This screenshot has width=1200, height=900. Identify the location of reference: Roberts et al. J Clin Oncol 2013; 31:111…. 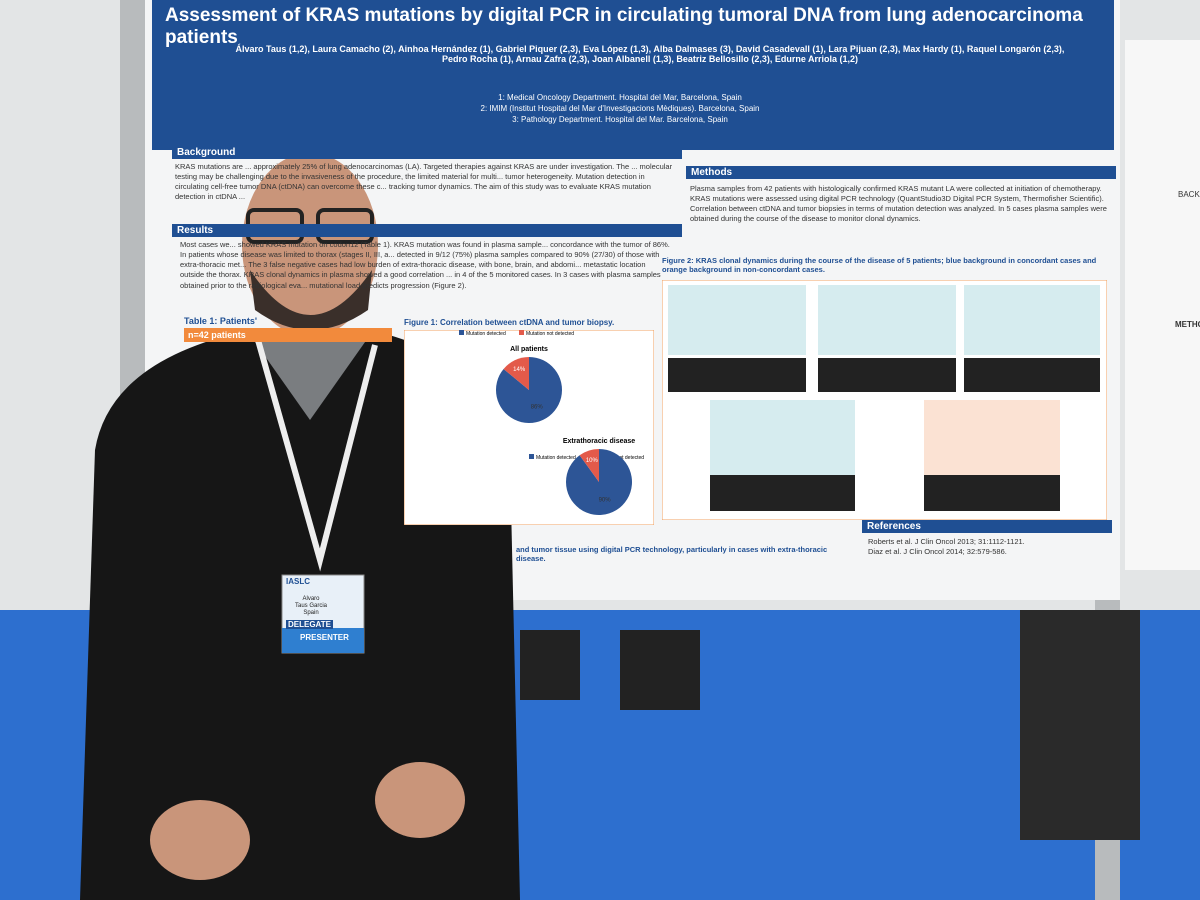
(946, 541).